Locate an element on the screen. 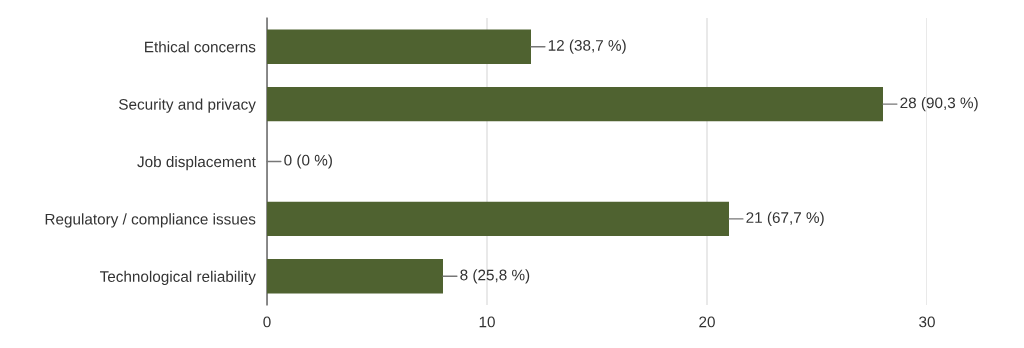 This screenshot has height=348, width=1024. y-tick-label: Job displacement is located at coordinates (196, 163).